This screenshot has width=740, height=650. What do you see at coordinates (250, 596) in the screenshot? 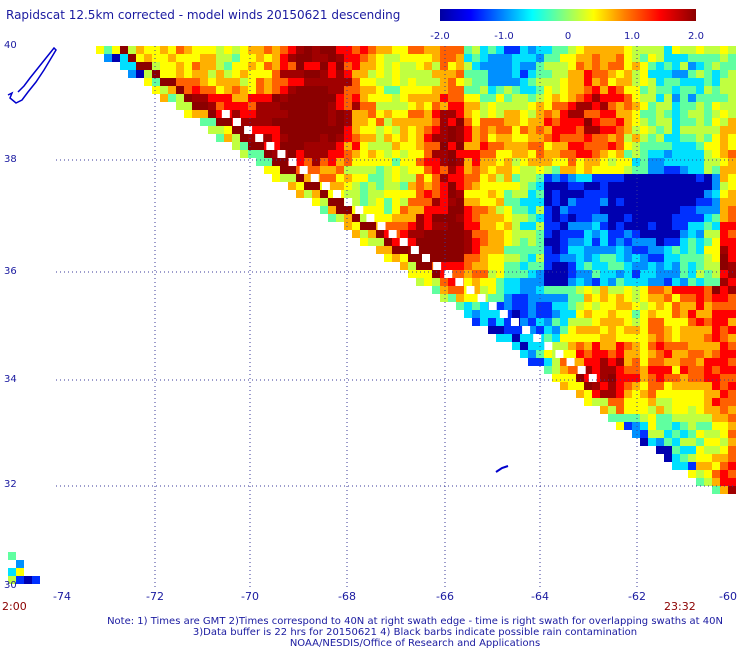
I see `lon-label: -70` at bounding box center [250, 596].